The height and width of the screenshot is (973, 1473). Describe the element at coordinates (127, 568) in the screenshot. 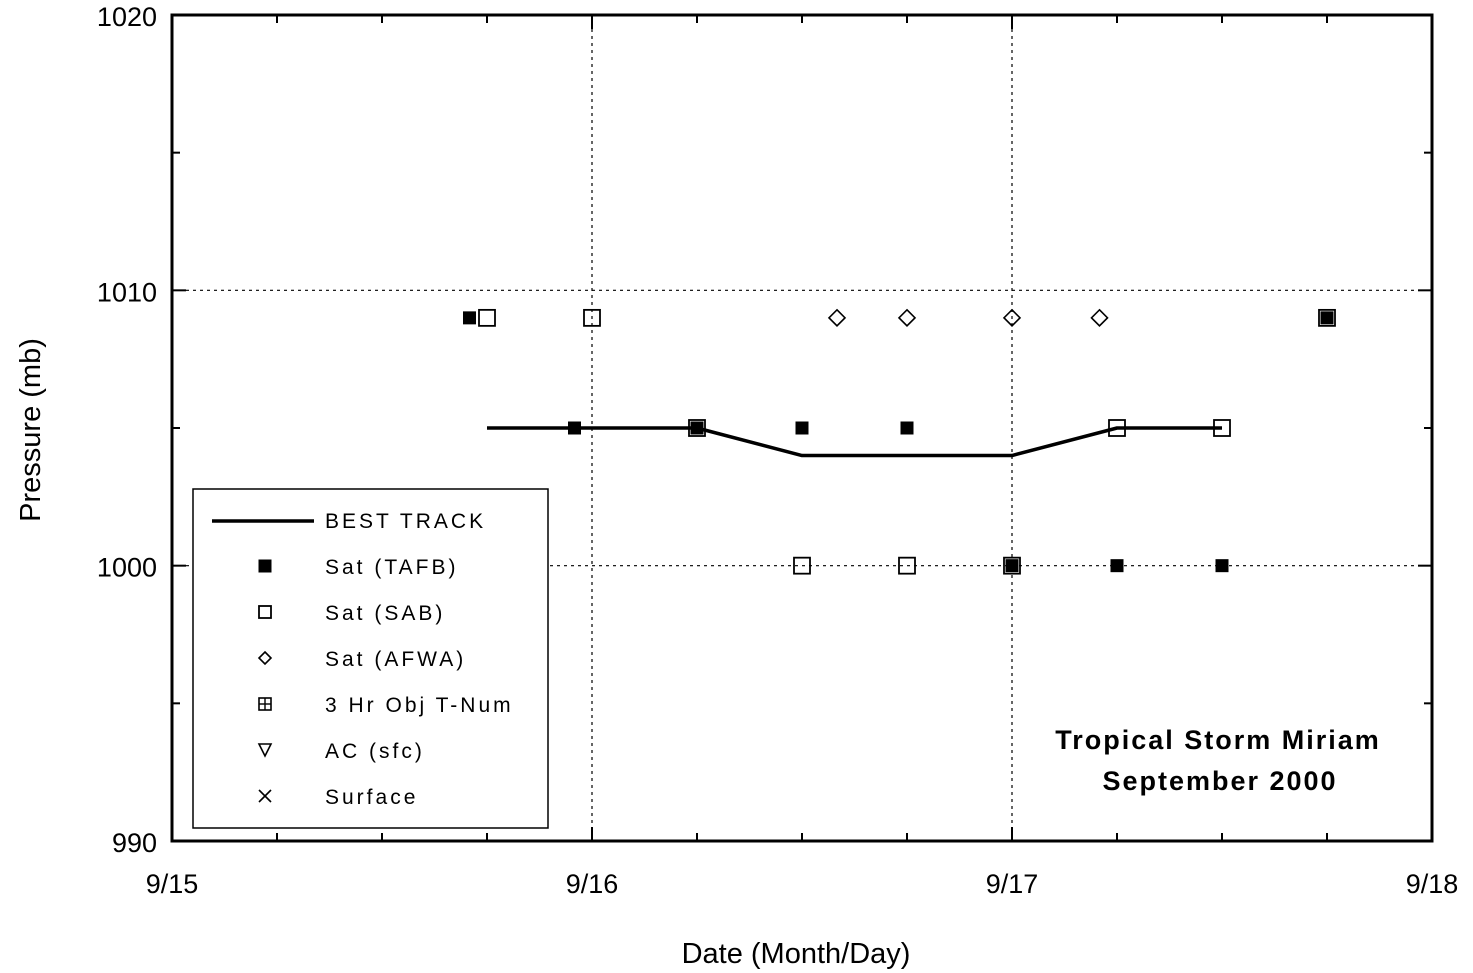

I see `y-tick-label: 1000` at that location.